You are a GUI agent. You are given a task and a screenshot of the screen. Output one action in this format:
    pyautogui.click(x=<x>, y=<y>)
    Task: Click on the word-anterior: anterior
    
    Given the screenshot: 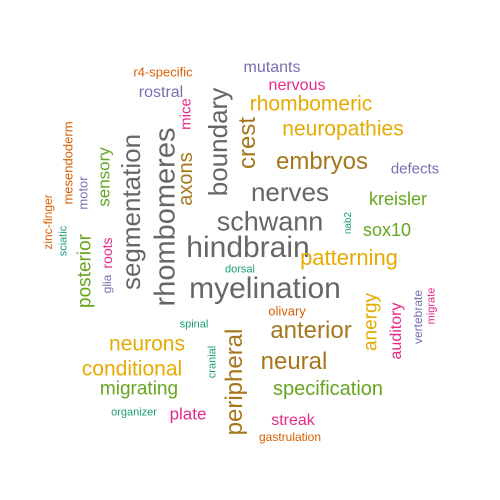 What is the action you would take?
    pyautogui.click(x=311, y=330)
    